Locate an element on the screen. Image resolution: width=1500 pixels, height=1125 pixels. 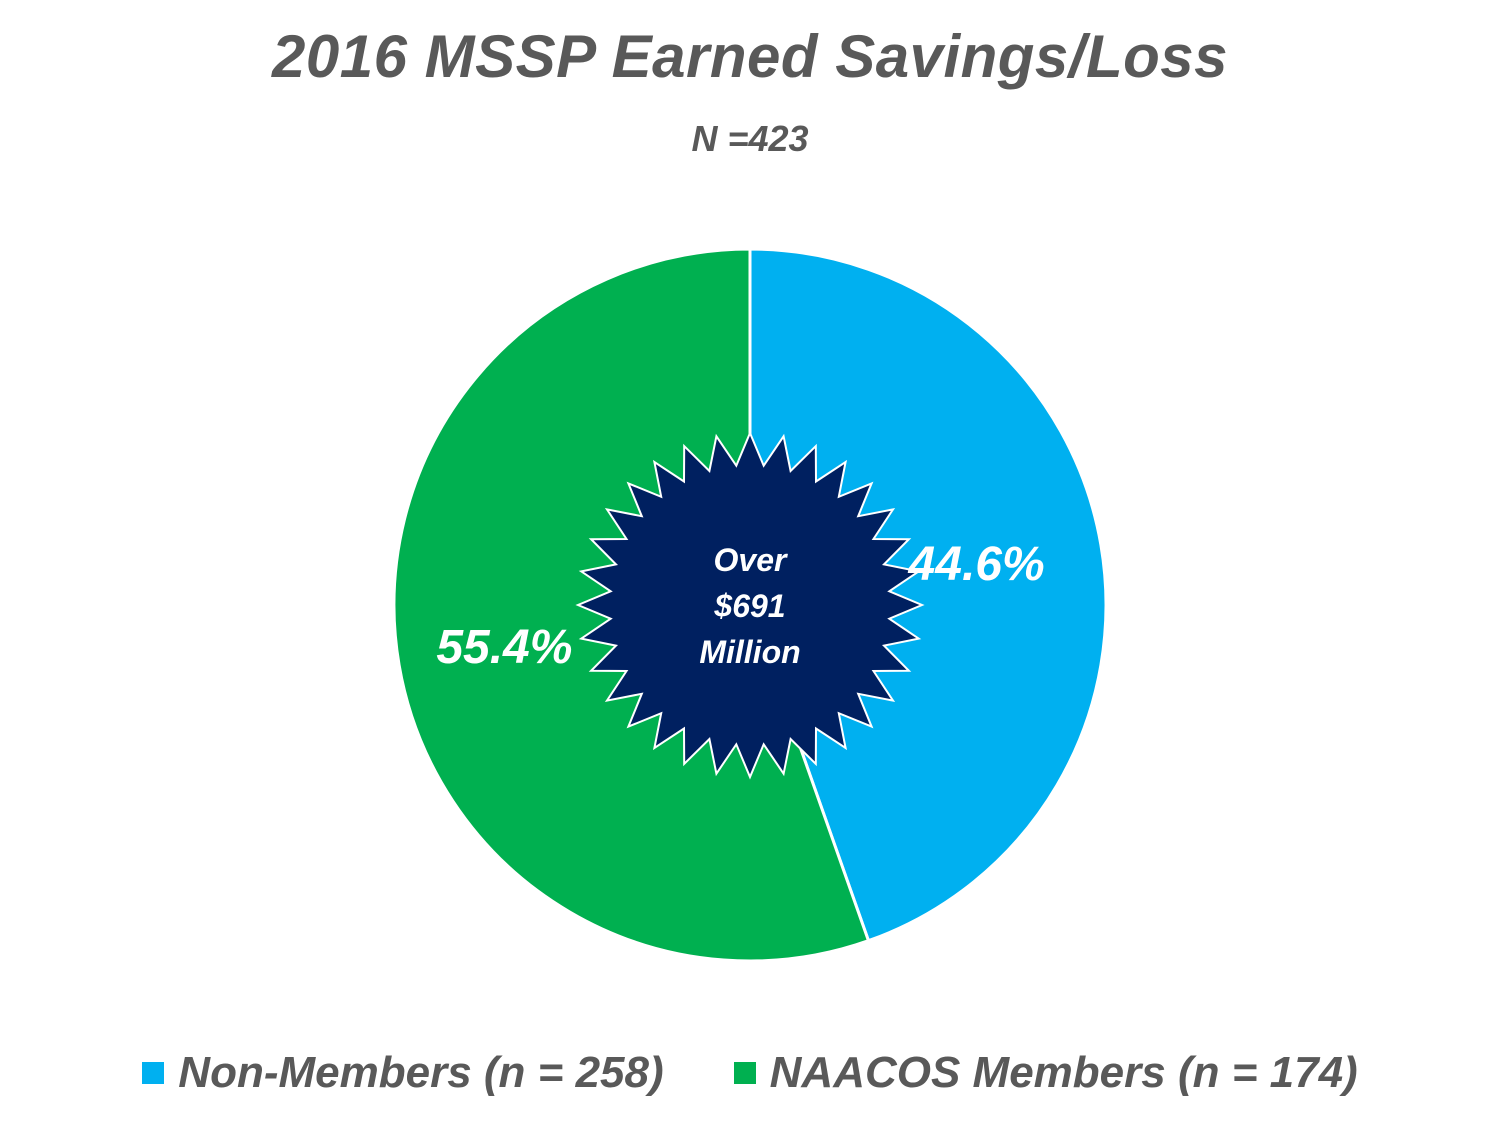
center-badge-text: Over $691 Million is located at coordinates (749, 606).